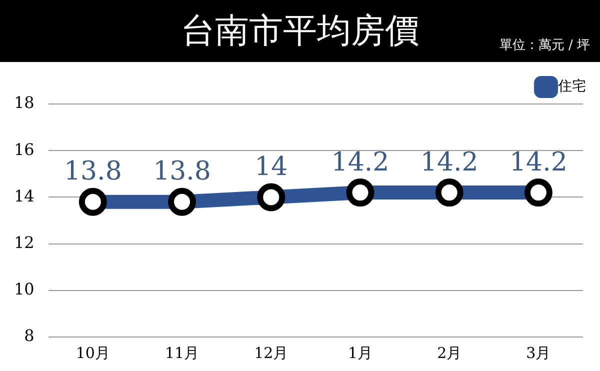 Image resolution: width=600 pixels, height=371 pixels. What do you see at coordinates (24, 149) in the screenshot?
I see `y-tick-label: 16` at bounding box center [24, 149].